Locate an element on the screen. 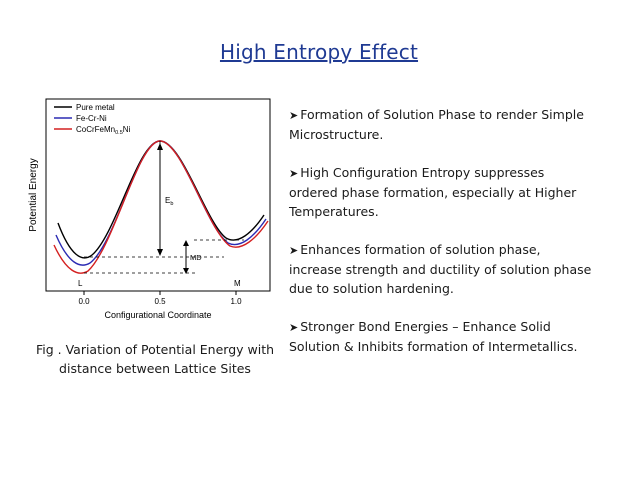 The width and height of the screenshot is (638, 478). legend-label-fecrni: Fe-Cr-Ni is located at coordinates (91, 118).